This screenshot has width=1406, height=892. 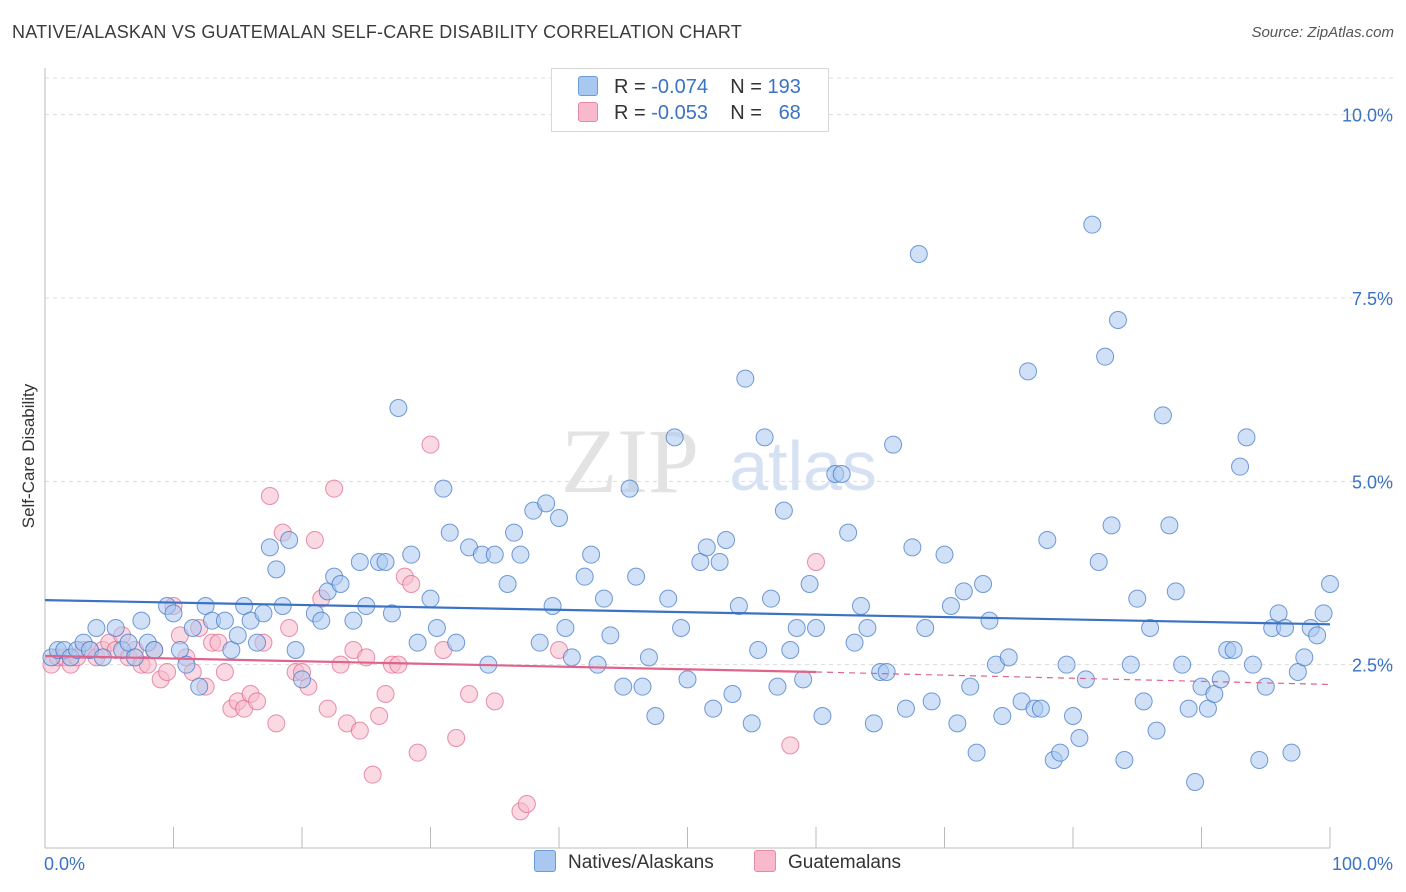 I want to click on trend-lines, so click(x=687, y=642).